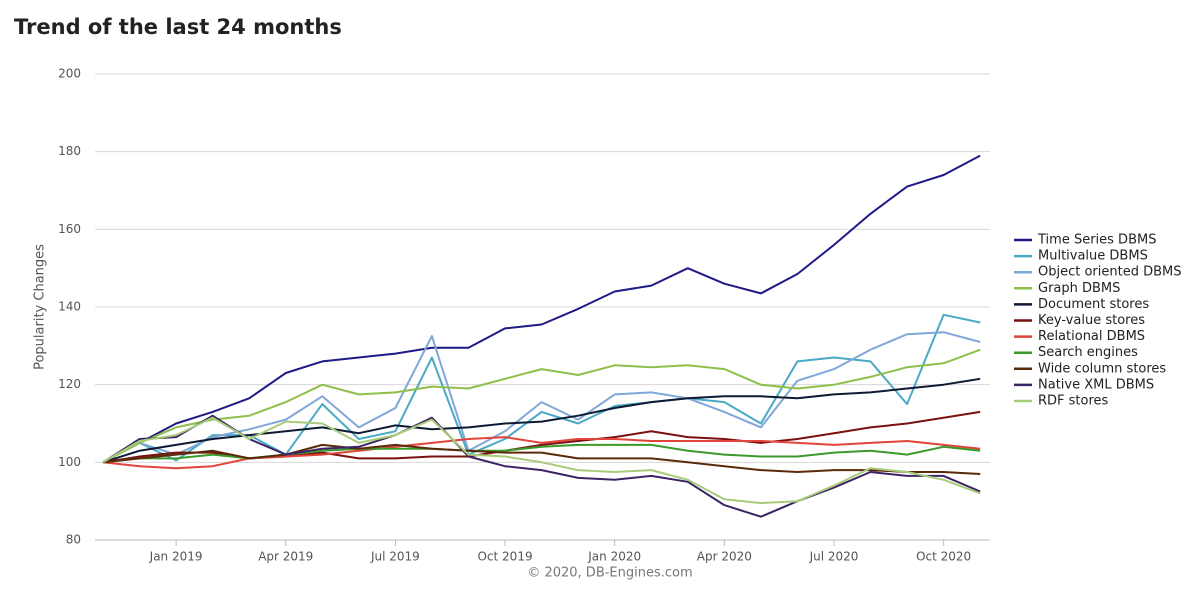  Describe the element at coordinates (69, 74) in the screenshot. I see `y-tick-label: 200` at that location.